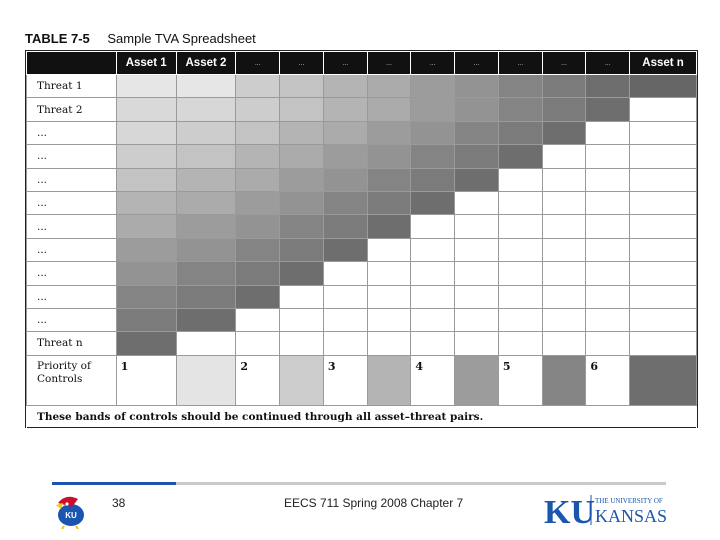 Image resolution: width=720 pixels, height=540 pixels. I want to click on col-asset-2: Asset 2, so click(206, 63).